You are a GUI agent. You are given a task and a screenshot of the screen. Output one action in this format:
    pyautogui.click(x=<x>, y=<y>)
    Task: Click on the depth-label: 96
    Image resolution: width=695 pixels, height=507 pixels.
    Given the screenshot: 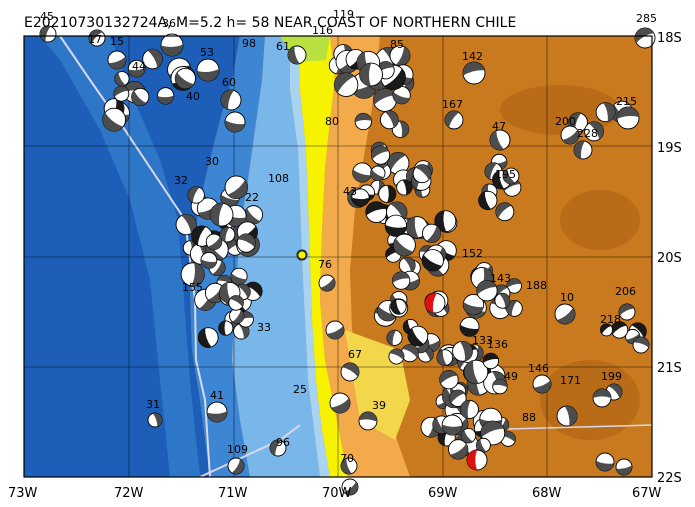 What is the action you would take?
    pyautogui.click(x=283, y=442)
    